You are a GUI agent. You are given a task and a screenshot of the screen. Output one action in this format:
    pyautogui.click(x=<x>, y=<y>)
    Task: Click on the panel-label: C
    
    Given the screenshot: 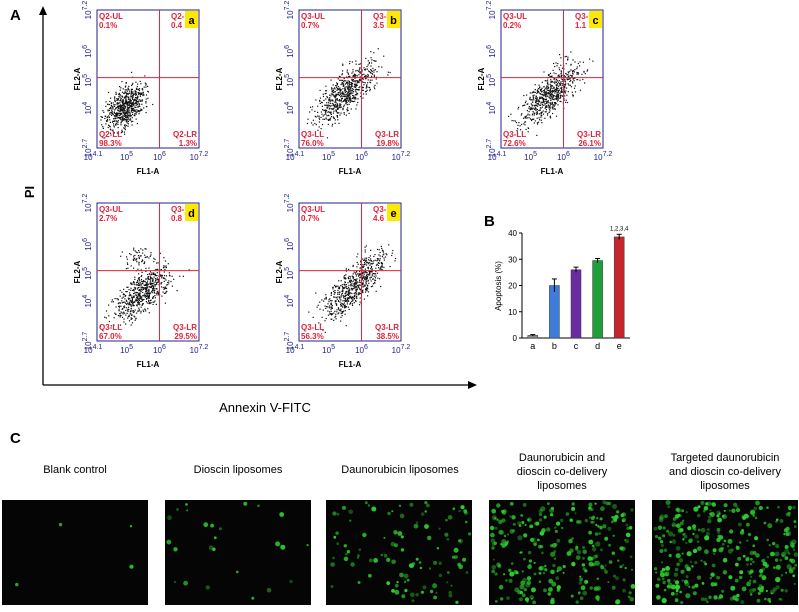 What is the action you would take?
    pyautogui.click(x=15, y=438)
    